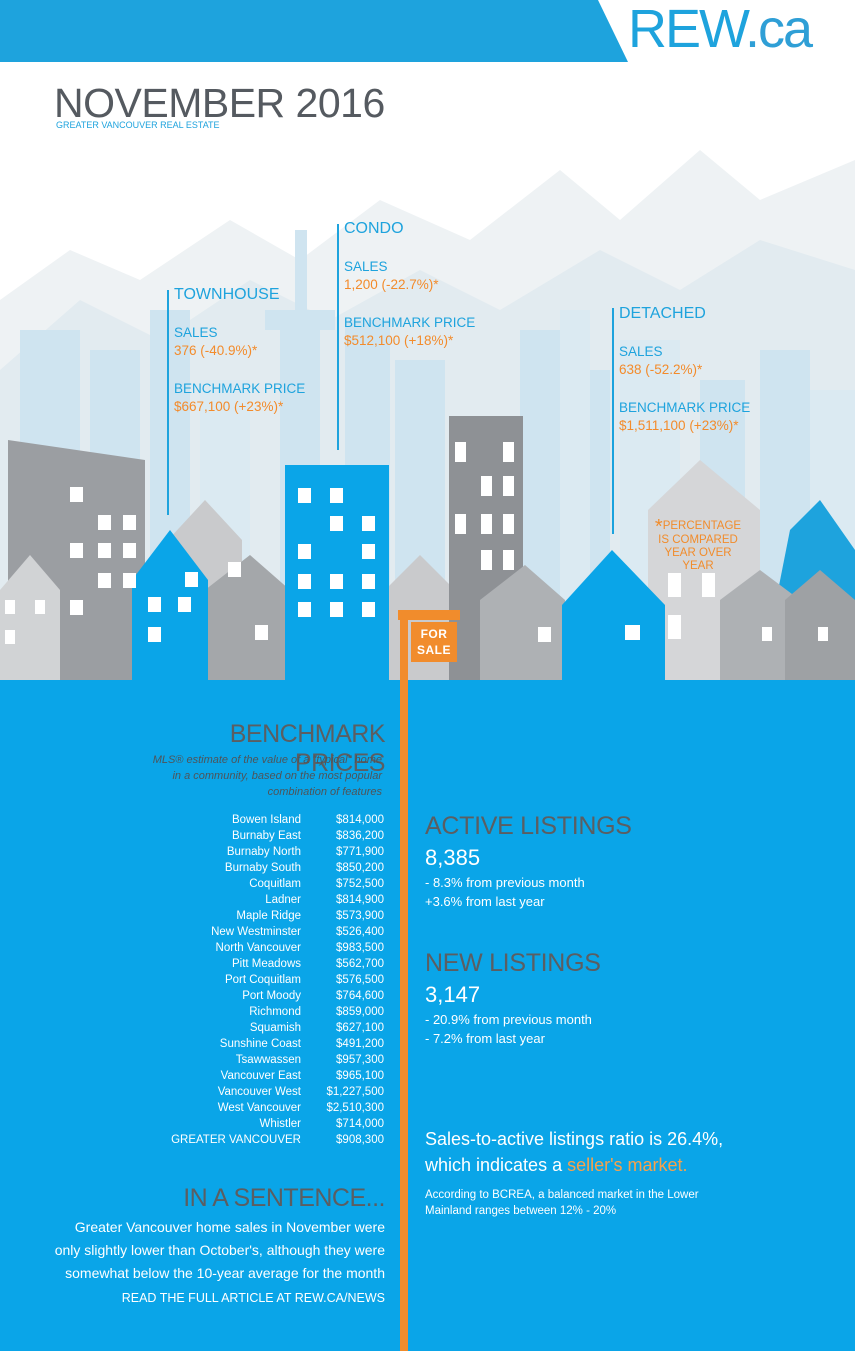 The width and height of the screenshot is (855, 1351). I want to click on benchmark-row: Tsawwassen $957,300, so click(267, 1060).